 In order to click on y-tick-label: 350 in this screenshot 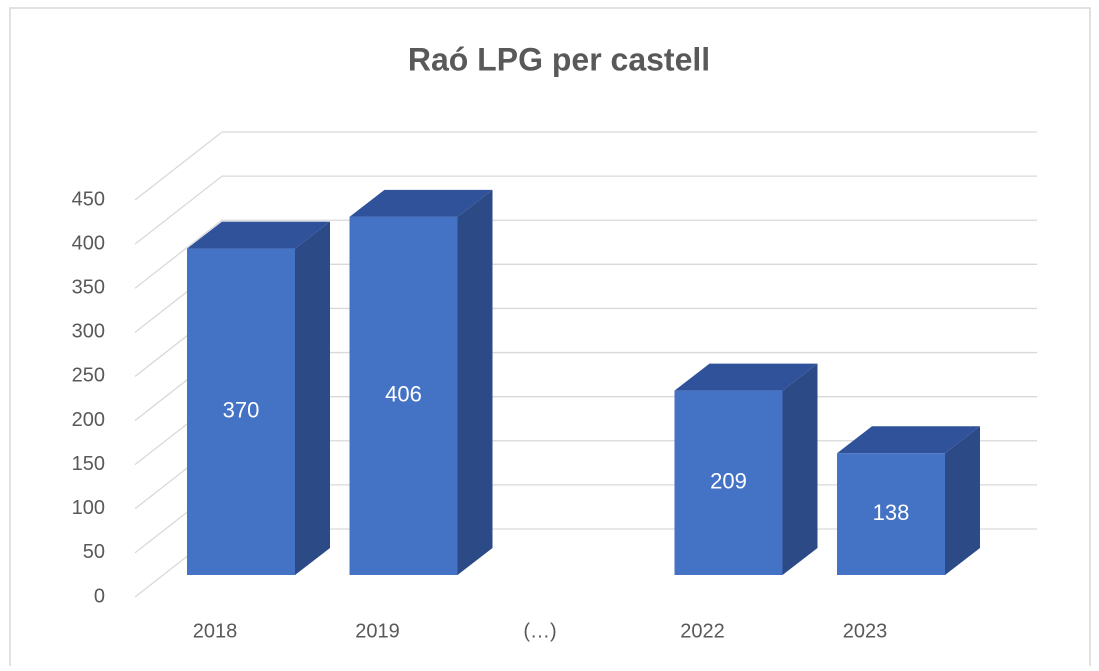, I will do `click(88, 288)`.